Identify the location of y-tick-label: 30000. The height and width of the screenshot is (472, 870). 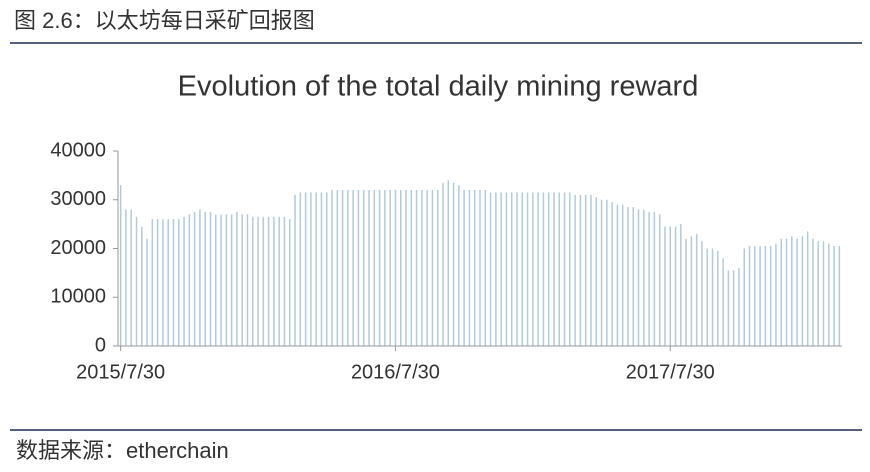
(78, 199).